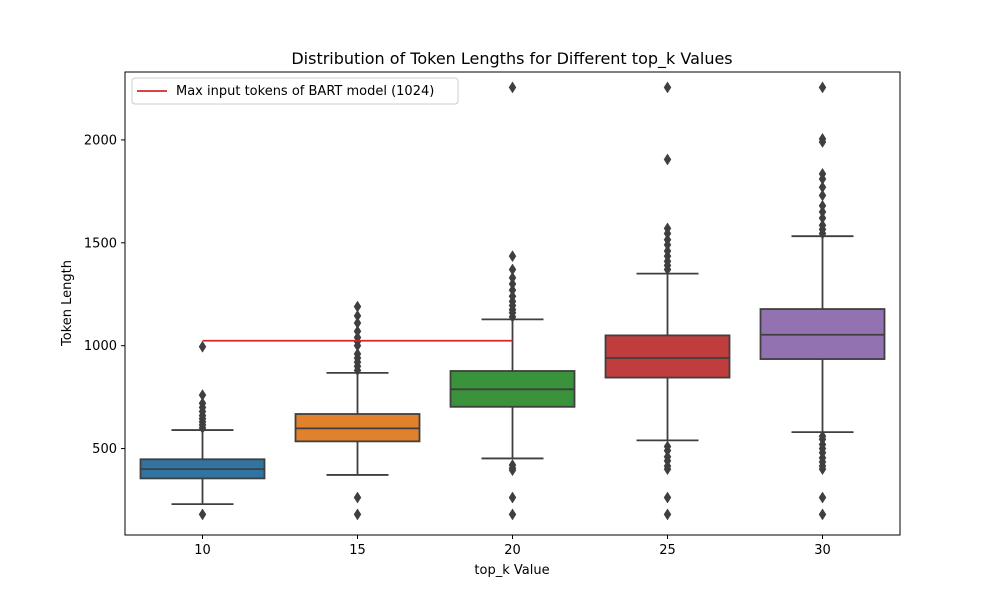  What do you see at coordinates (202, 550) in the screenshot?
I see `x-tick-label: 10` at bounding box center [202, 550].